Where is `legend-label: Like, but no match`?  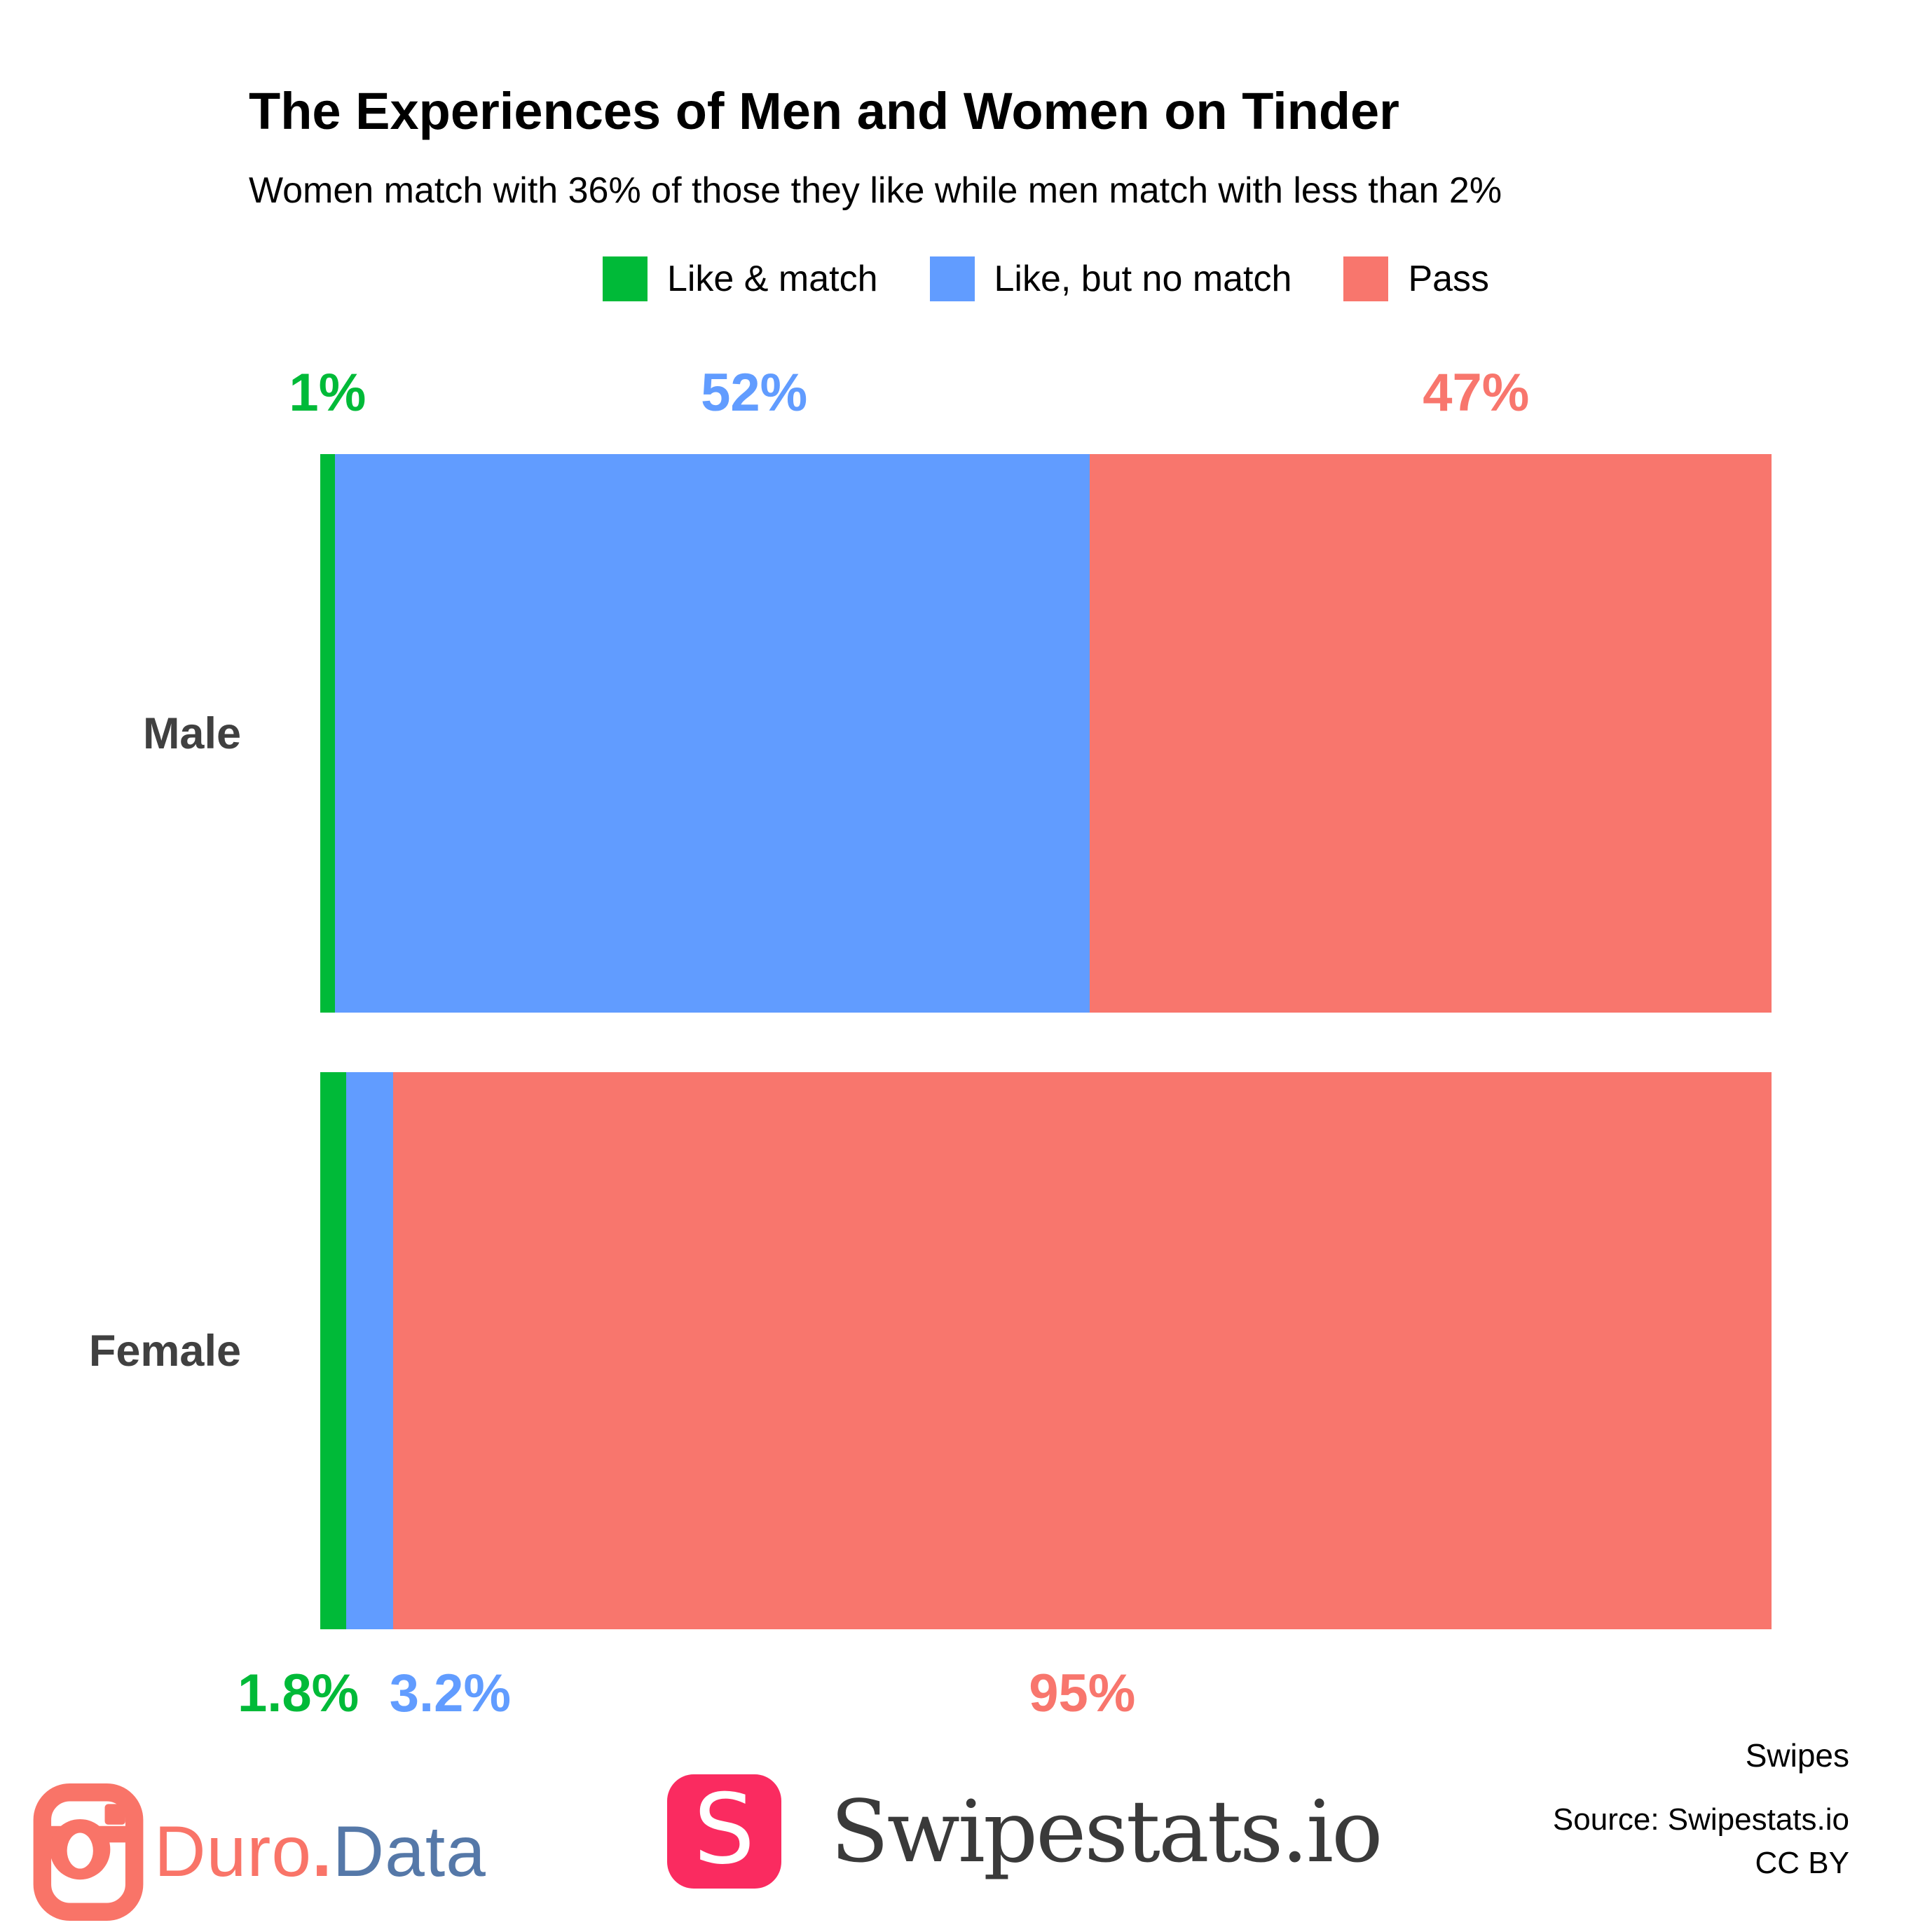
legend-label: Like, but no match is located at coordinates (1143, 279).